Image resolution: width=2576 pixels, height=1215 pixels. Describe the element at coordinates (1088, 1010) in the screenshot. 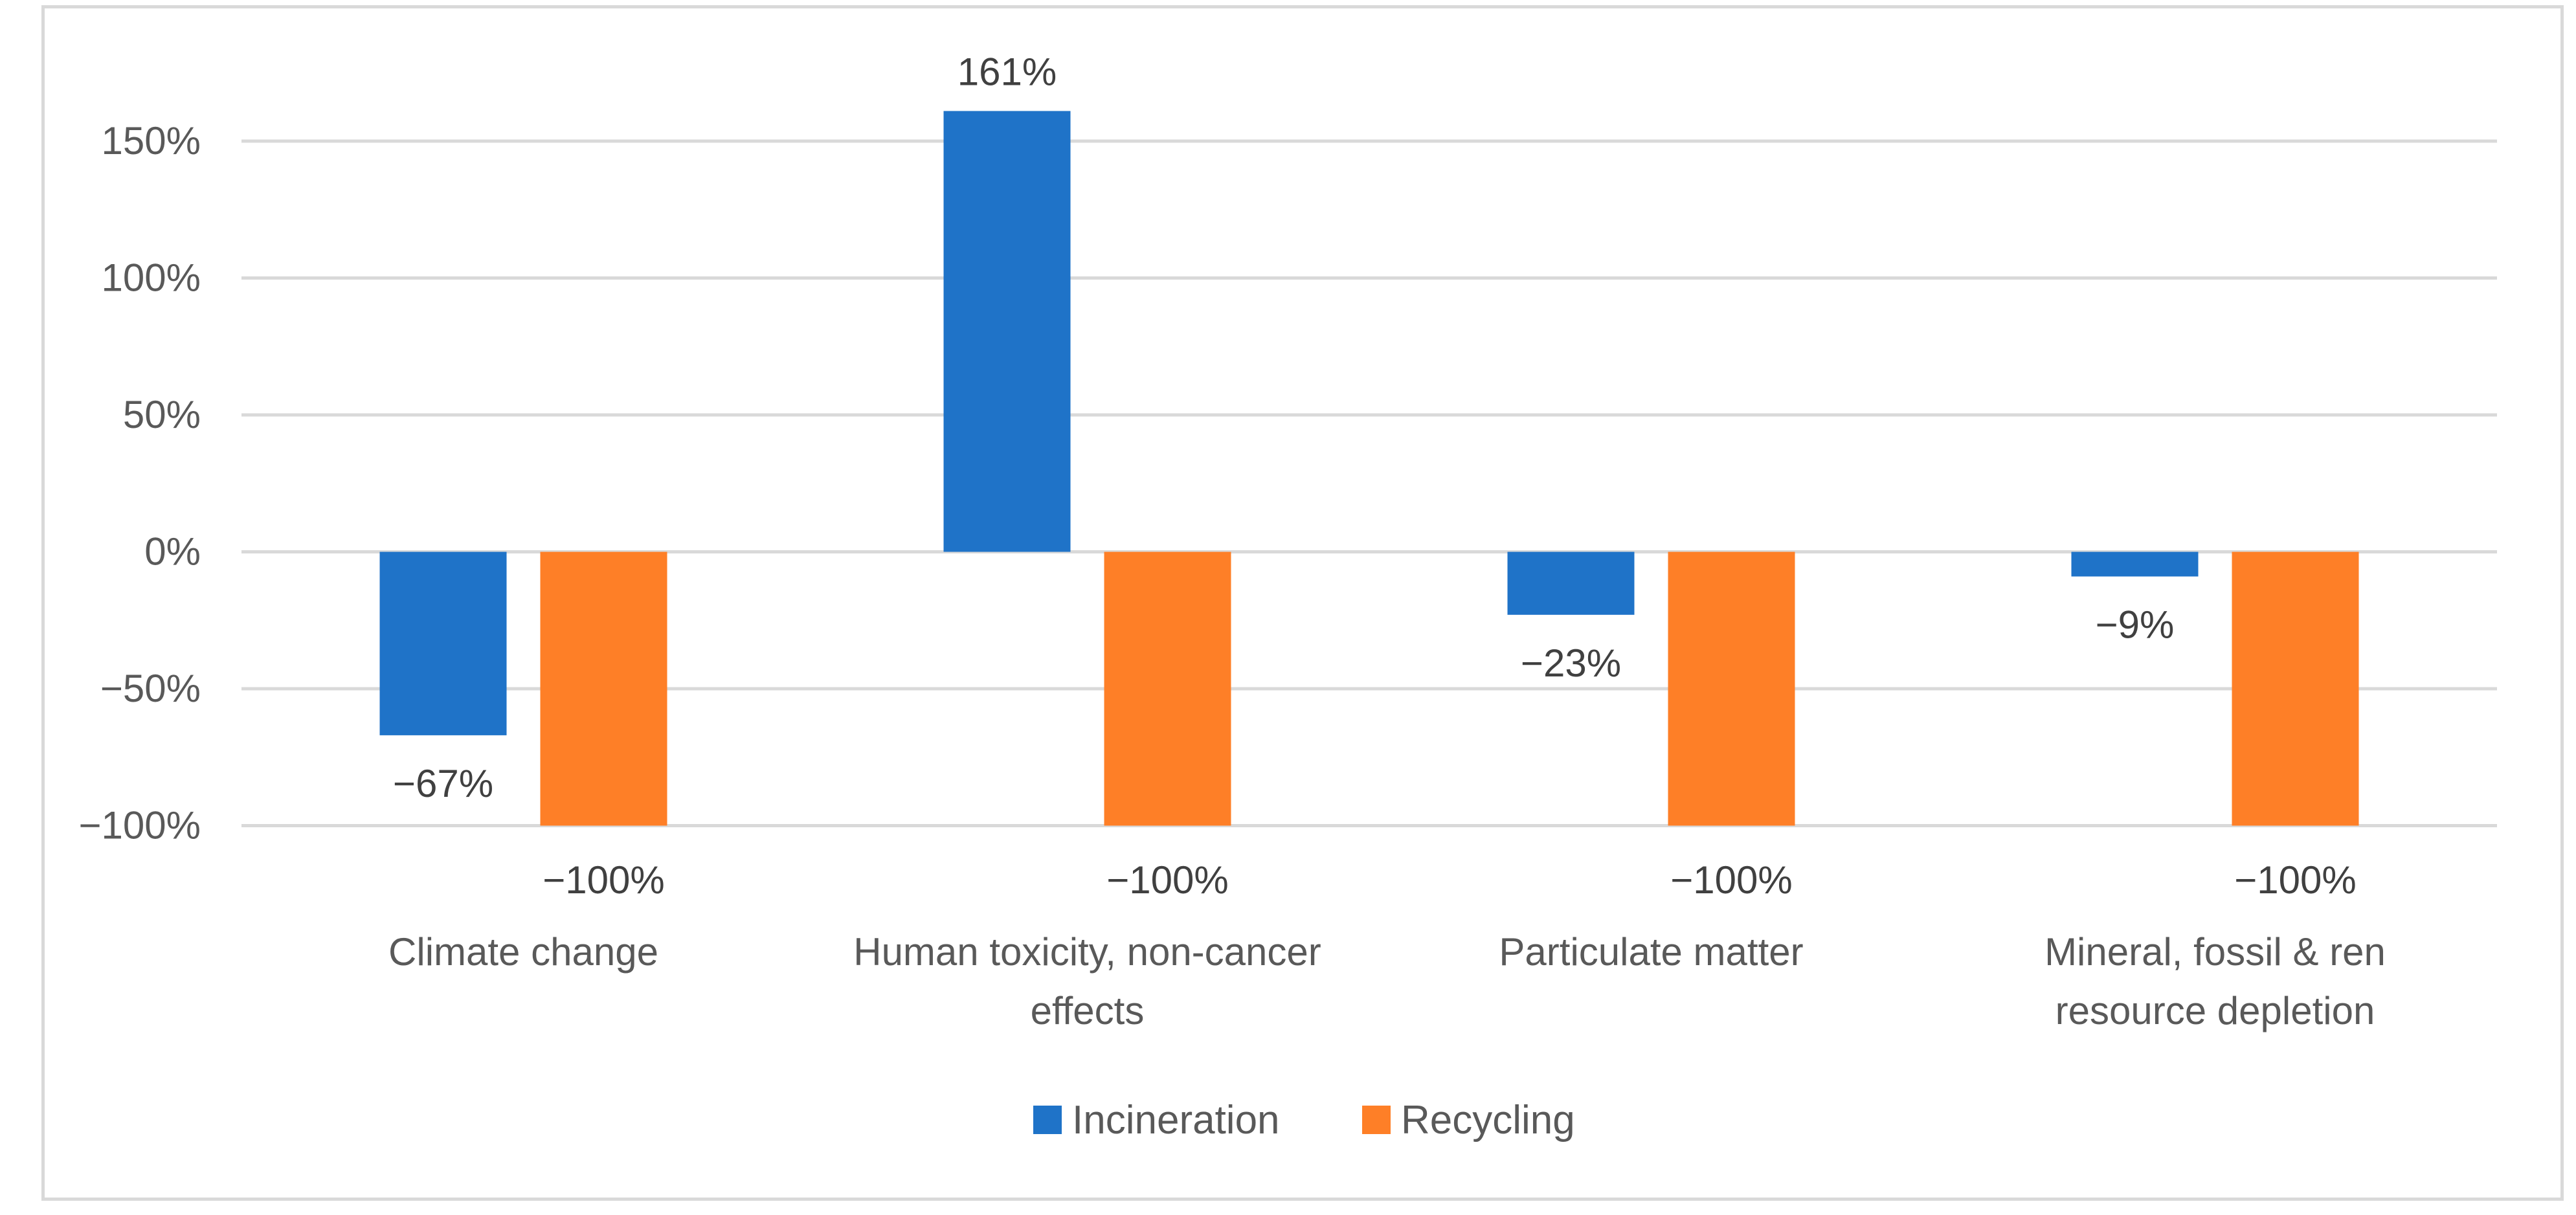

I see `x-category-label: effects` at that location.